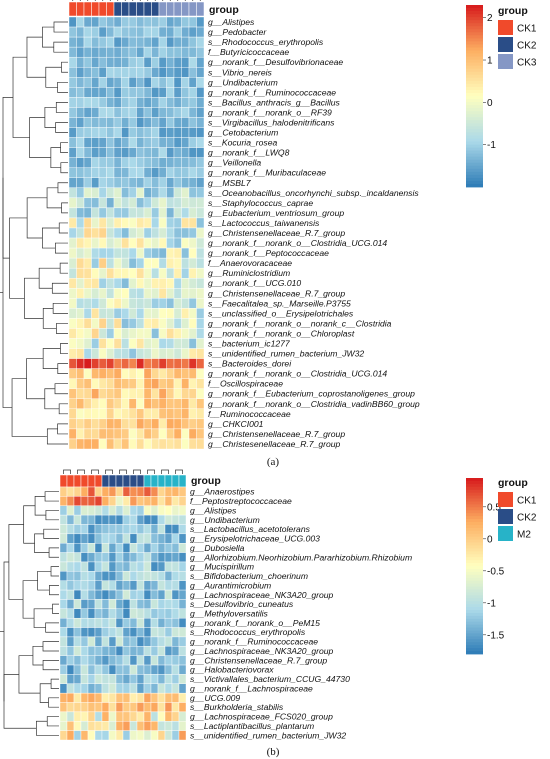 The height and width of the screenshot is (759, 550). What do you see at coordinates (255, 623) in the screenshot?
I see `row-label: g__norank_f__norank_o__PeM15` at bounding box center [255, 623].